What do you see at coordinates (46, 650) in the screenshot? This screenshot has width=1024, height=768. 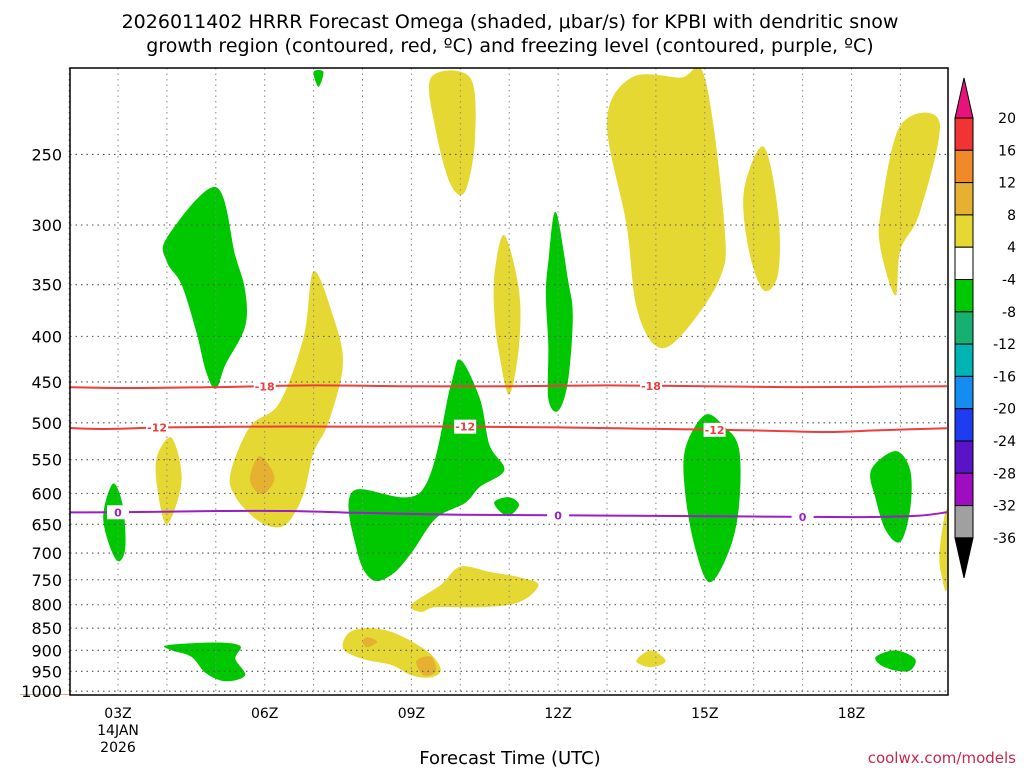 I see `y-tick-label-900: 900` at bounding box center [46, 650].